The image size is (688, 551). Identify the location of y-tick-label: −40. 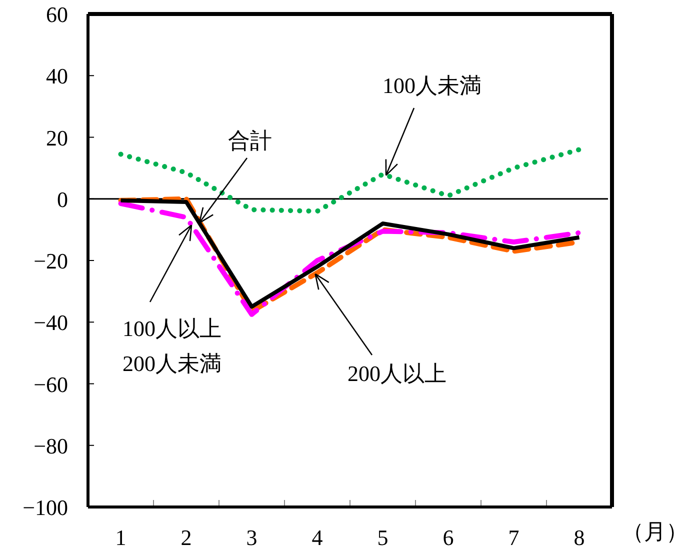
(51, 323).